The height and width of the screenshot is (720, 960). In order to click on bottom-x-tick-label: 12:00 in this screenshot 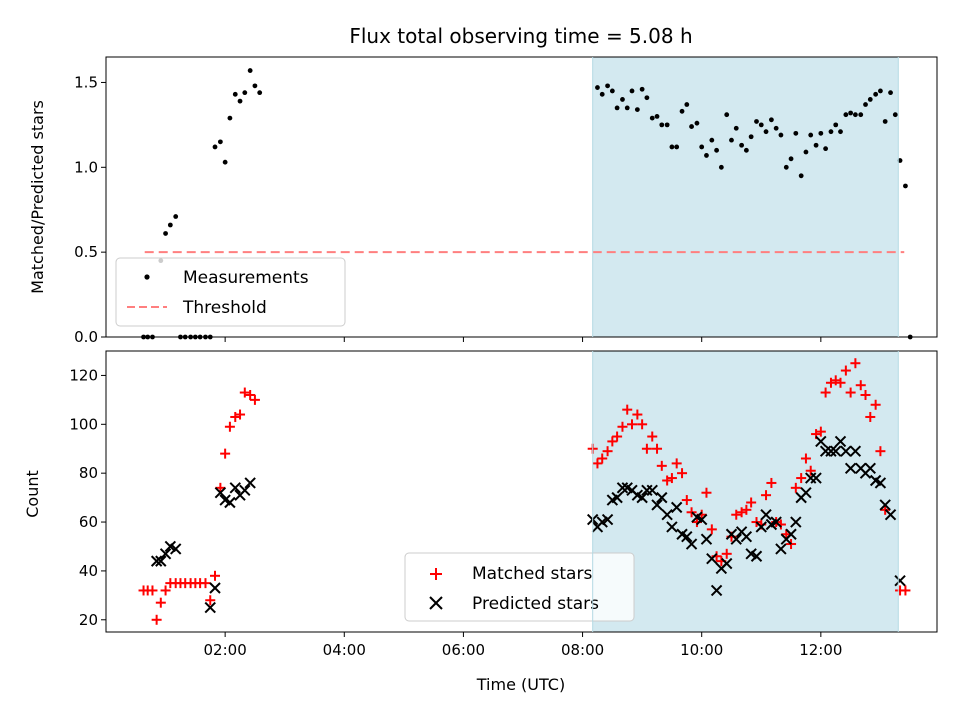, I will do `click(820, 650)`.